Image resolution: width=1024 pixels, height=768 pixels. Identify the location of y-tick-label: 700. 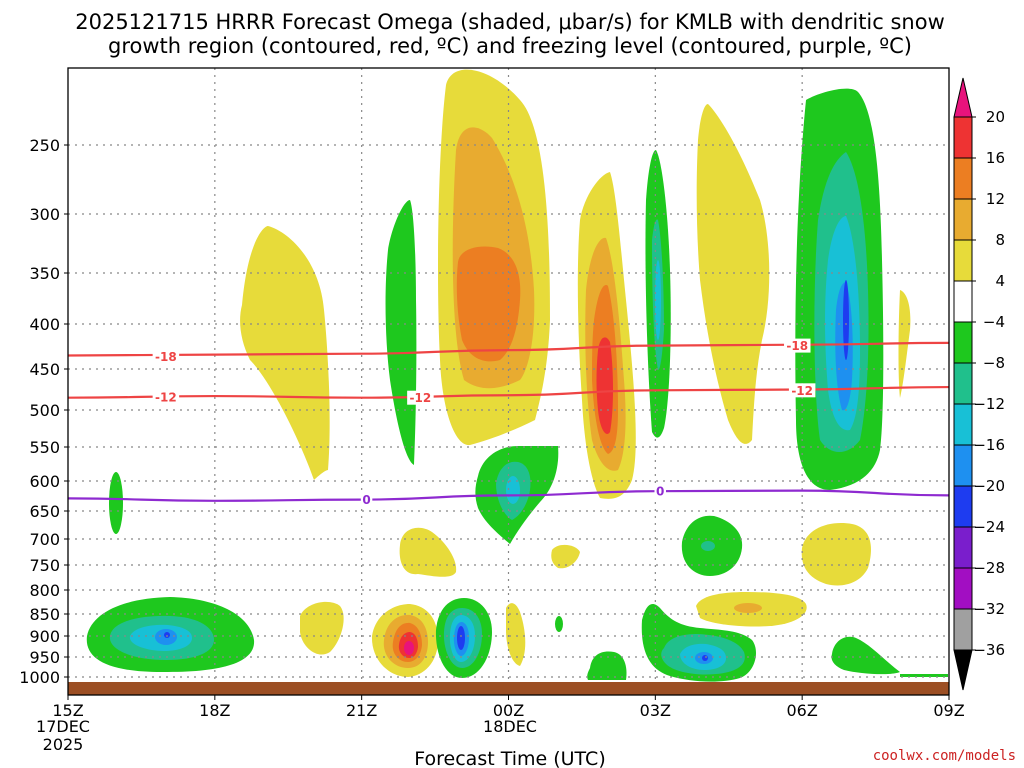
(44, 539).